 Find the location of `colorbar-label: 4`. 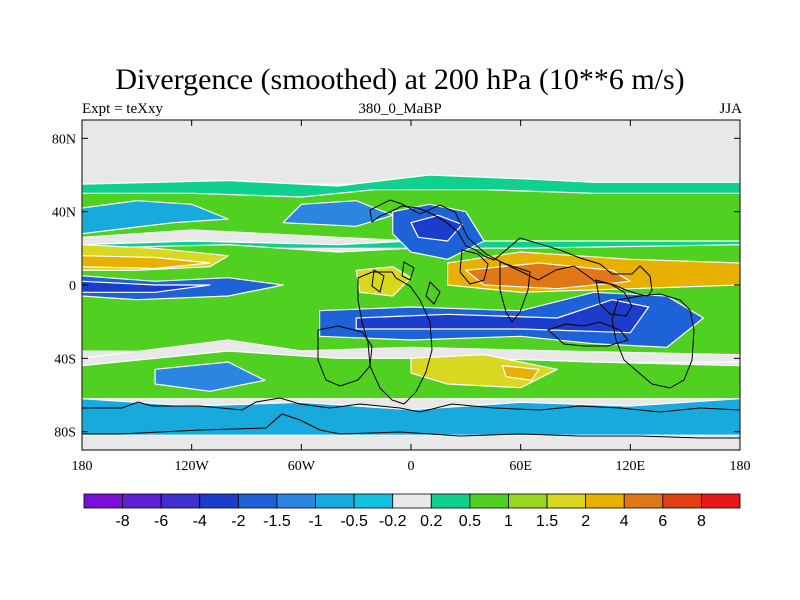

colorbar-label: 4 is located at coordinates (624, 521).